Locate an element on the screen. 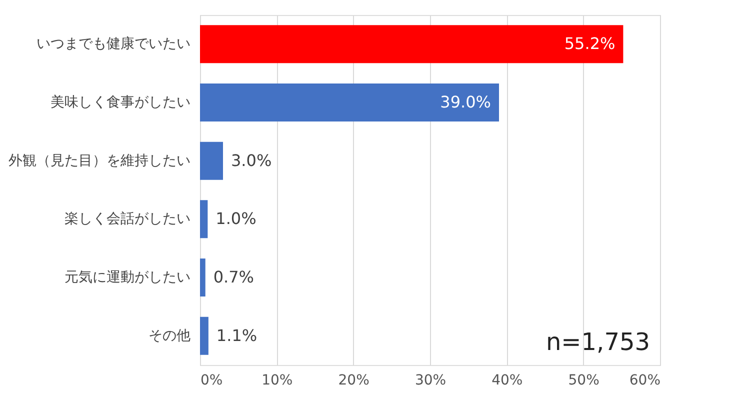 The image size is (740, 417). data-label: 1.0% is located at coordinates (236, 218).